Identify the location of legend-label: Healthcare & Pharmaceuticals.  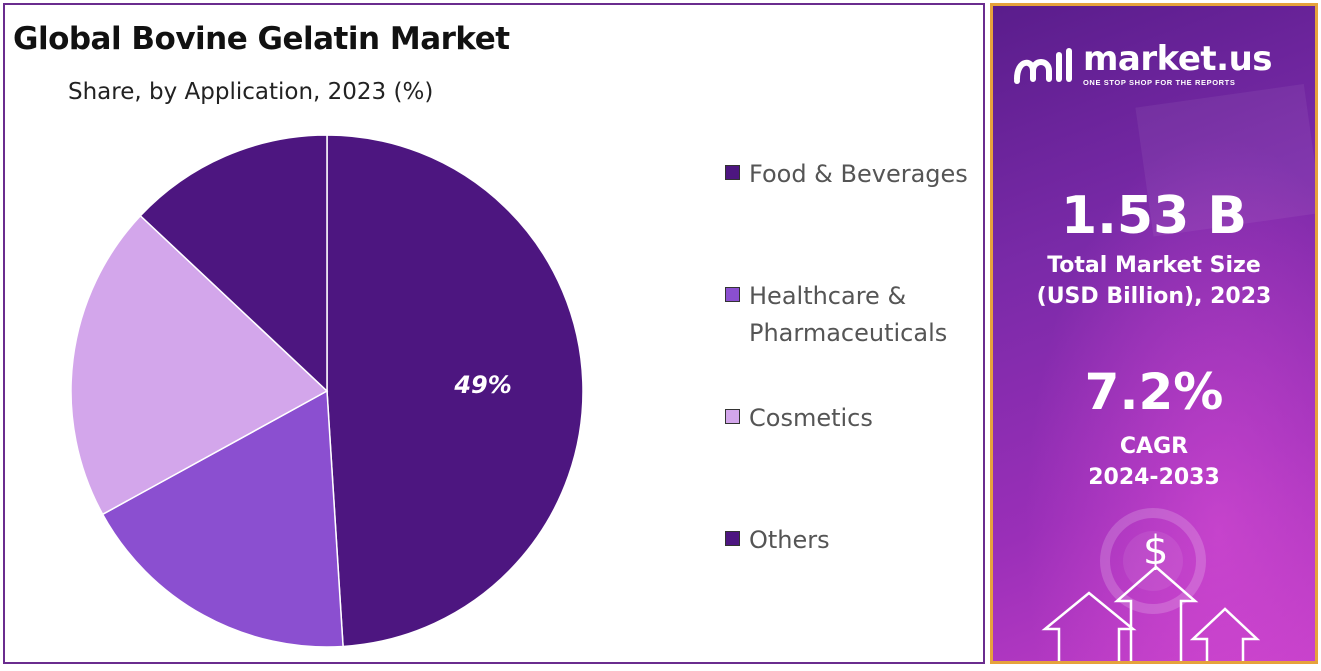
(848, 314).